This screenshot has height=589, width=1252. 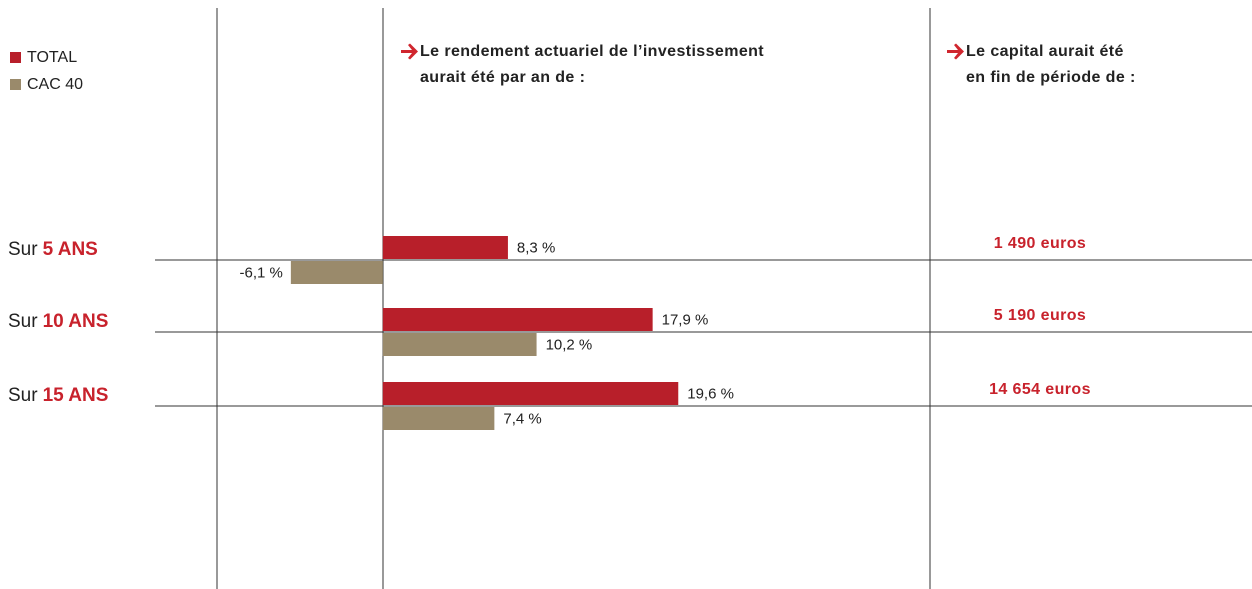 What do you see at coordinates (1051, 77) in the screenshot?
I see `column-header: en fin de période de :` at bounding box center [1051, 77].